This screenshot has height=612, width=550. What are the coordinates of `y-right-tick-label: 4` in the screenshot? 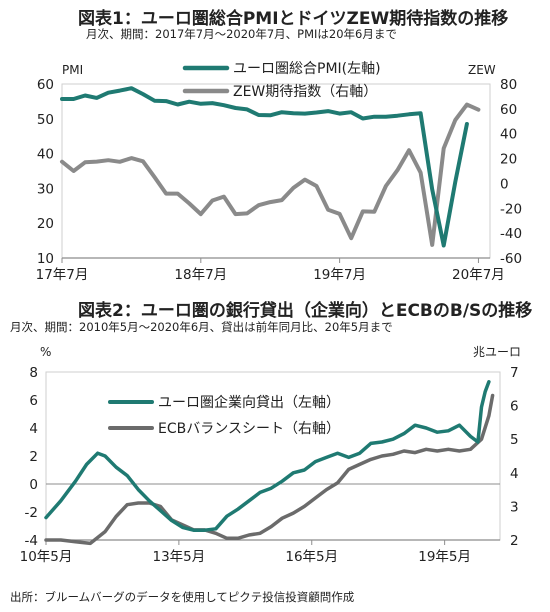 It's located at (514, 474).